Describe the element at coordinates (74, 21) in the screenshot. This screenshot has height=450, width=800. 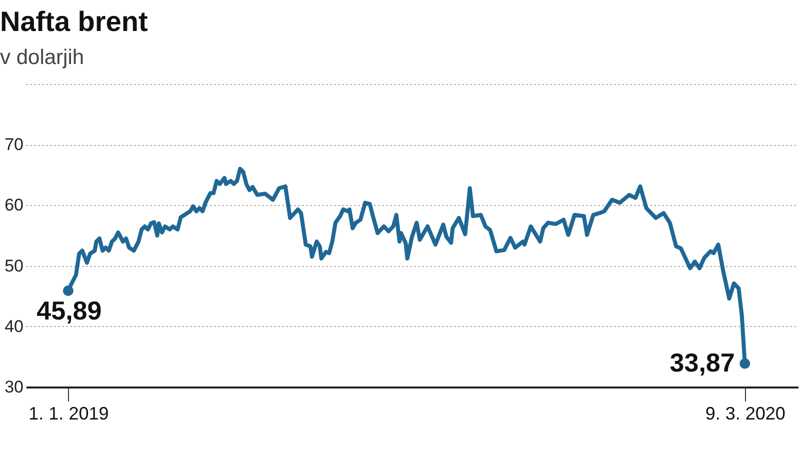
I see `chart-title: Nafta brent` at that location.